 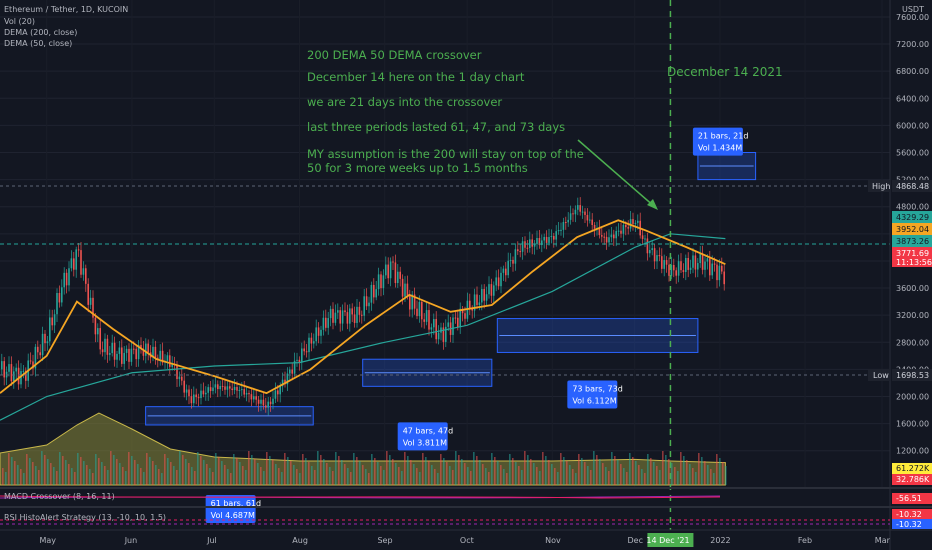 What do you see at coordinates (912, 207) in the screenshot?
I see `y-tick-label: 4800.00` at bounding box center [912, 207].